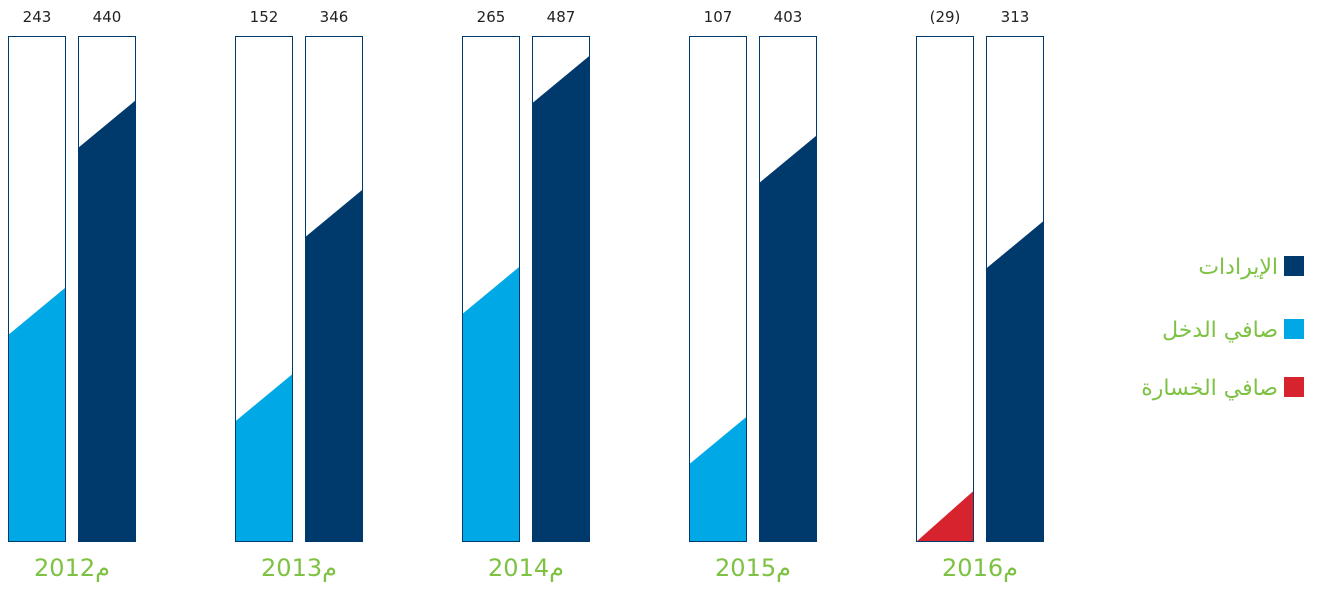 The image size is (1343, 591). Describe the element at coordinates (1015, 17) in the screenshot. I see `value-label: 313` at that location.